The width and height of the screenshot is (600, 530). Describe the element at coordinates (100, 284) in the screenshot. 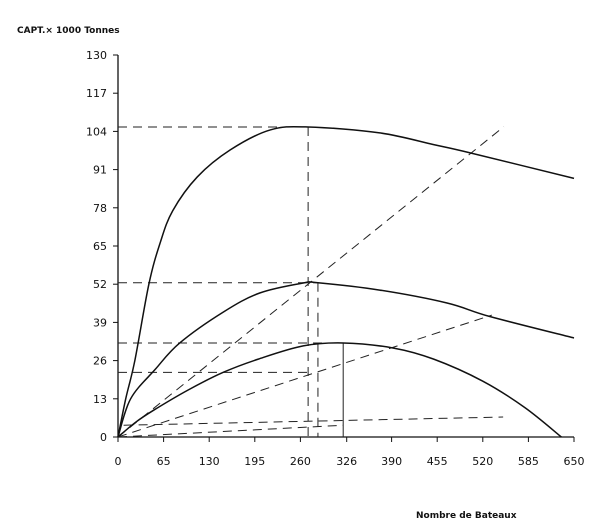

I see `y-tick-label: 52` at that location.